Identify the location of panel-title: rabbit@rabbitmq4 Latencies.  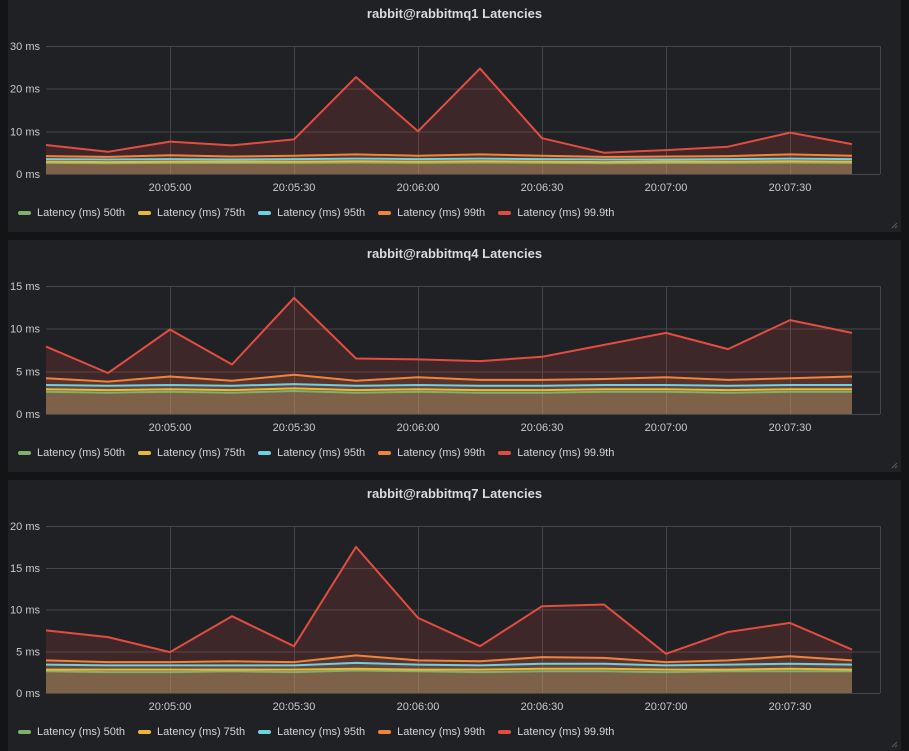
(454, 253).